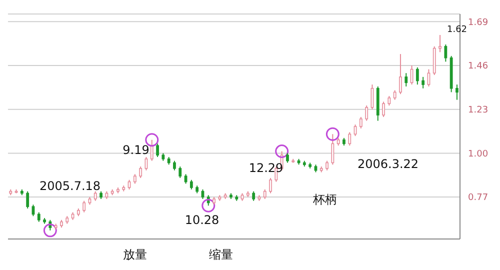 The height and width of the screenshot is (270, 500). Describe the element at coordinates (478, 111) in the screenshot. I see `y-tick-label: 1.23` at that location.